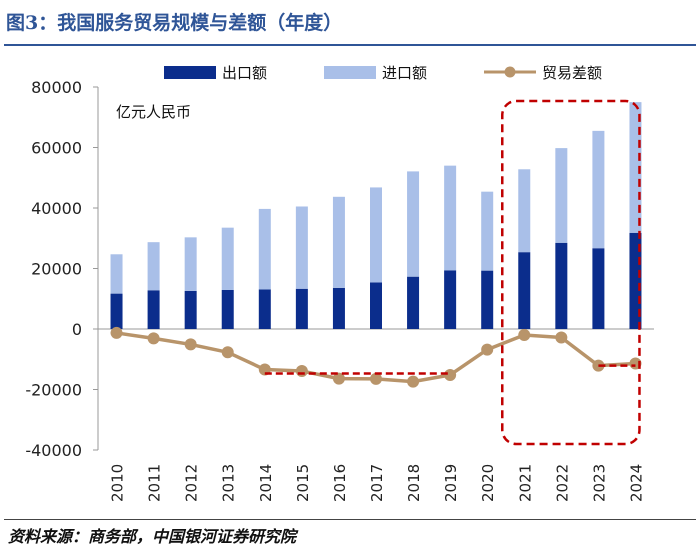 This screenshot has width=700, height=556. What do you see at coordinates (192, 483) in the screenshot?
I see `x-tick-label: 2012` at bounding box center [192, 483].